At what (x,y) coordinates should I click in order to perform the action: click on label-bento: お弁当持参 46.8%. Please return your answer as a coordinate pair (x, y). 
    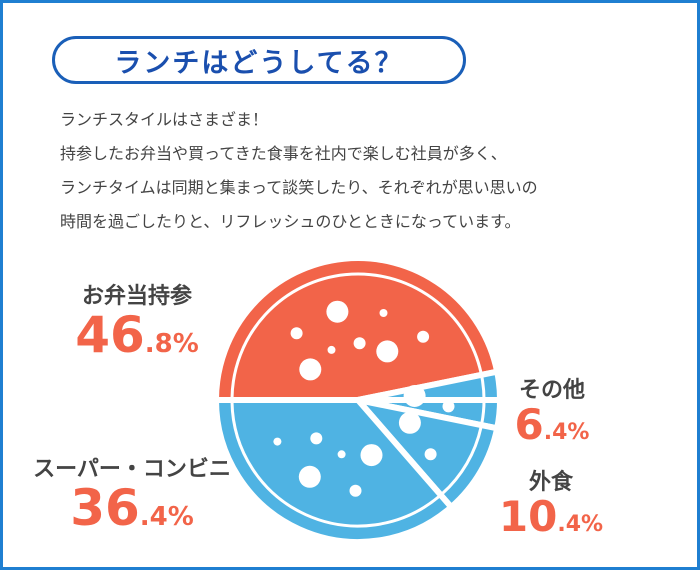
    Looking at the image, I should click on (137, 322).